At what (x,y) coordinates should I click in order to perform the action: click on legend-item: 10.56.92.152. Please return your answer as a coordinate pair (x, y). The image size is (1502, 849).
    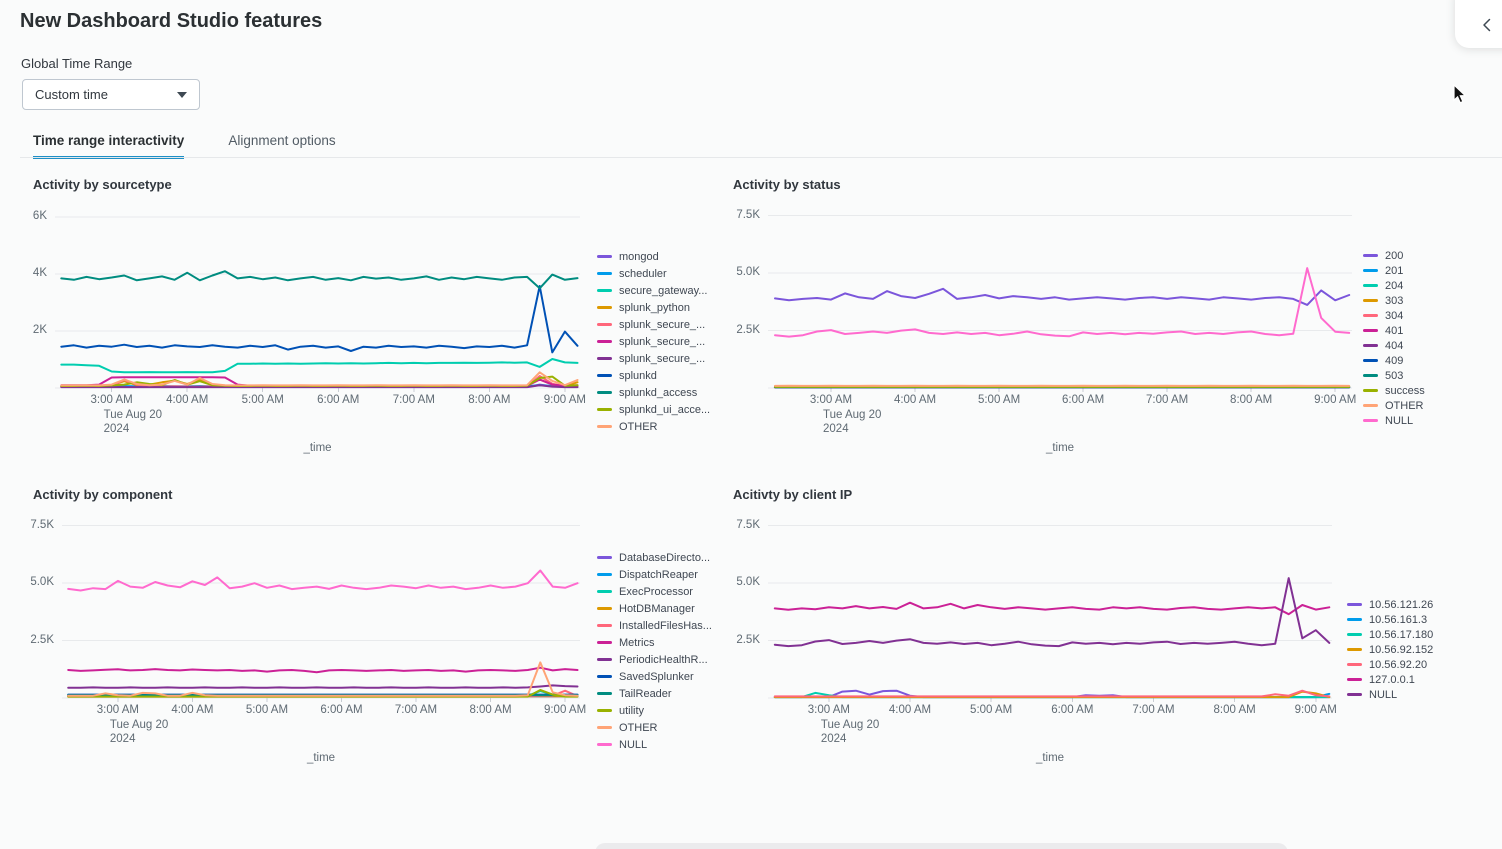
    Looking at the image, I should click on (1390, 649).